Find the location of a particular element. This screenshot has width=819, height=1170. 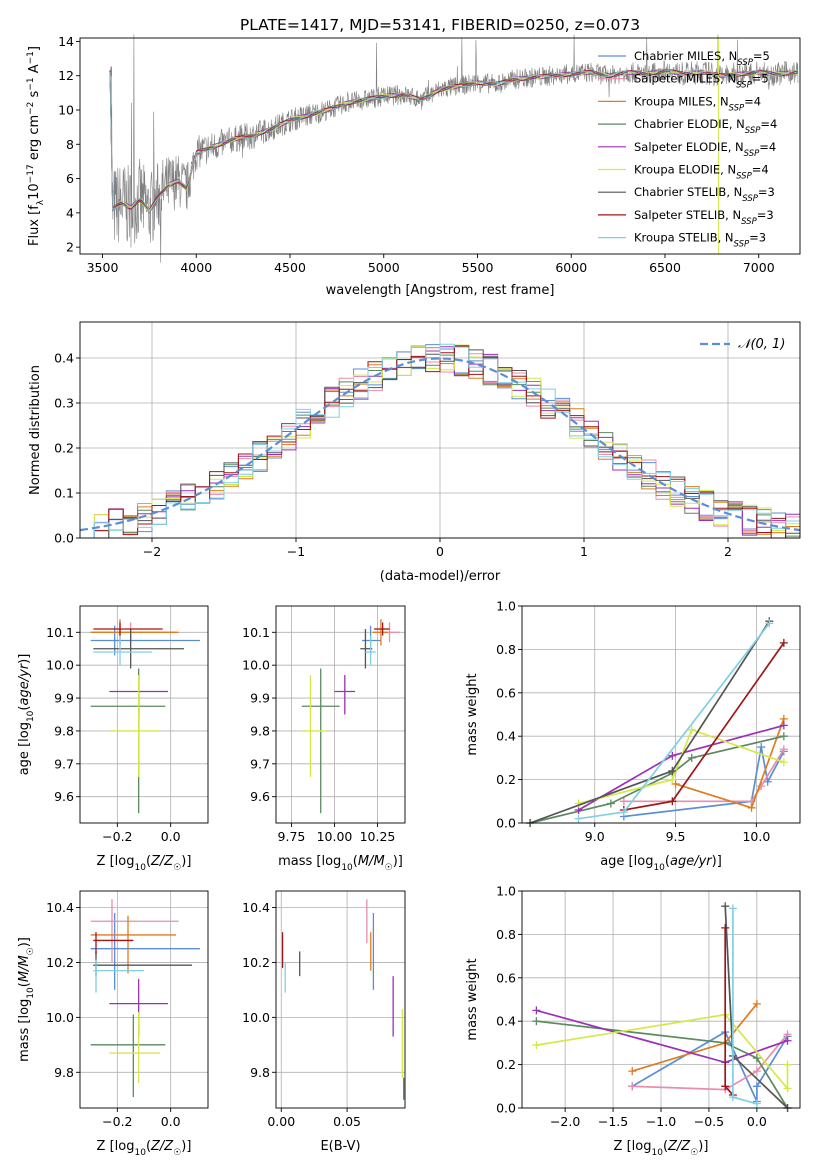

age_vs_Z-ytick-label-0: 9.6 is located at coordinates (64, 796).